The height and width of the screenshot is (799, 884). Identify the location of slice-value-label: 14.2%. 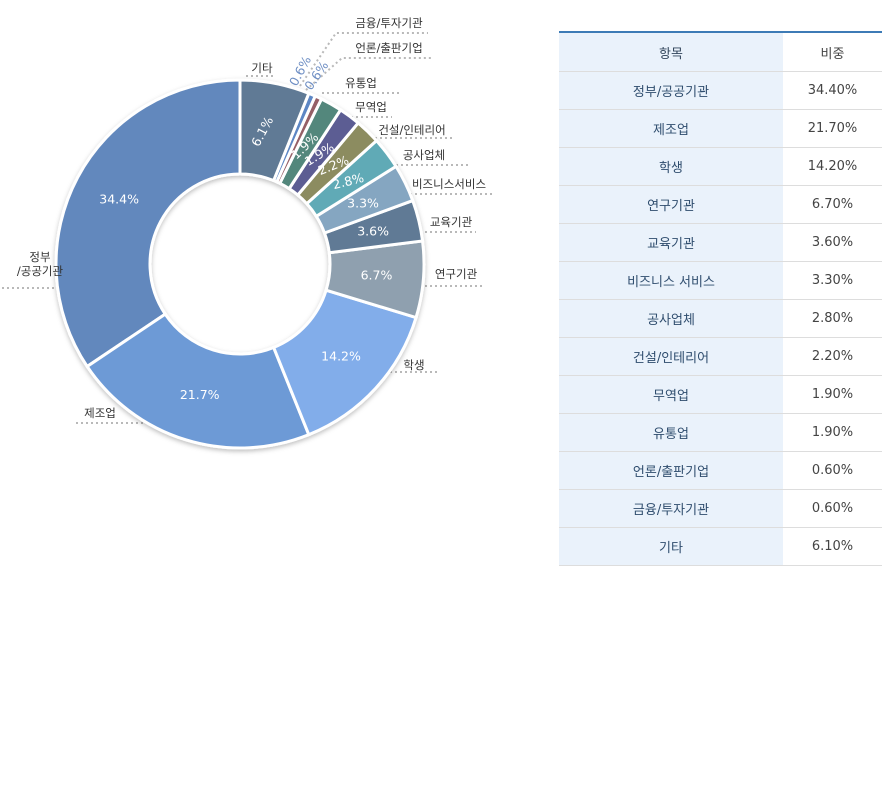
(341, 356).